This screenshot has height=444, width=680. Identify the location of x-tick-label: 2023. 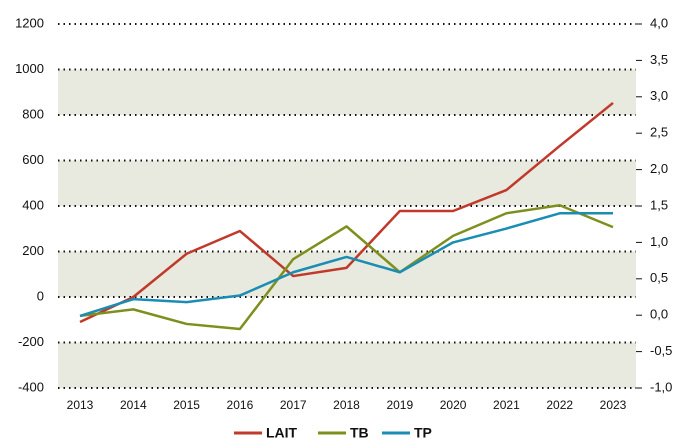
(613, 405).